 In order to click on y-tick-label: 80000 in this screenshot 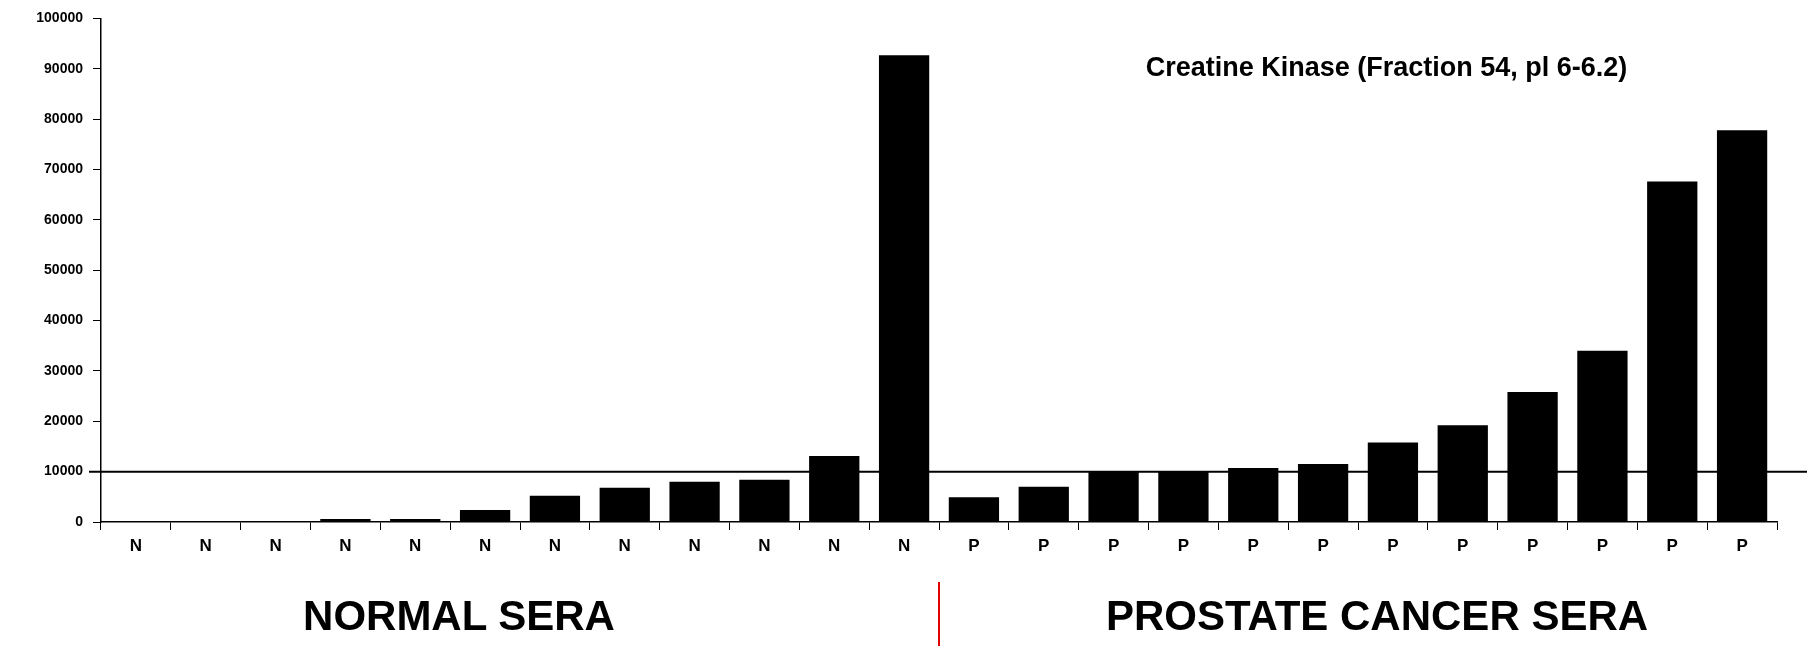, I will do `click(64, 117)`.